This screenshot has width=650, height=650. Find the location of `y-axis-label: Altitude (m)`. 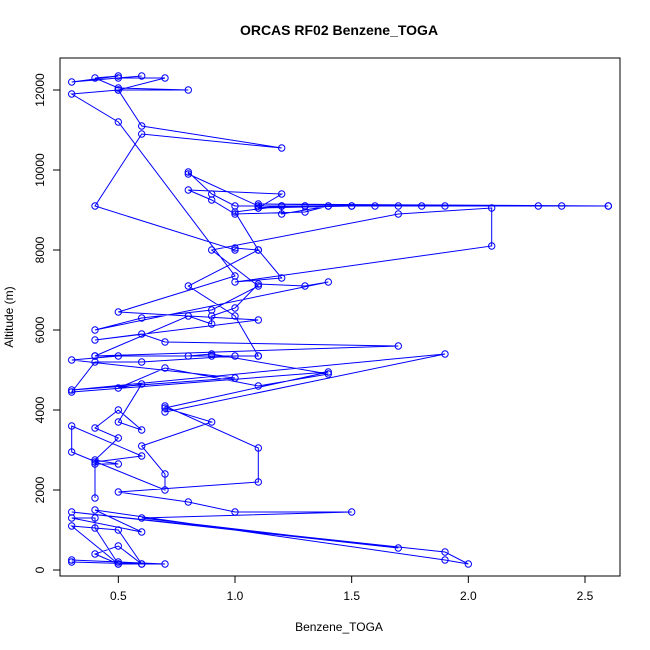

y-axis-label: Altitude (m) is located at coordinates (9, 316).